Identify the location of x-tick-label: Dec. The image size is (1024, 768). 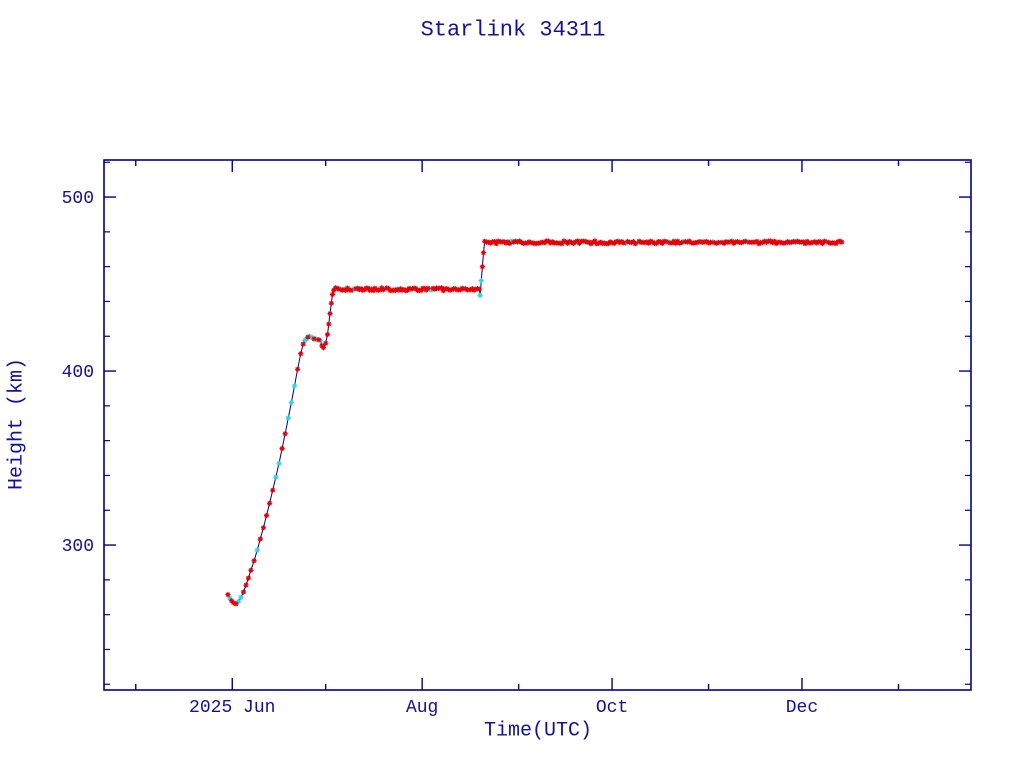
(802, 708).